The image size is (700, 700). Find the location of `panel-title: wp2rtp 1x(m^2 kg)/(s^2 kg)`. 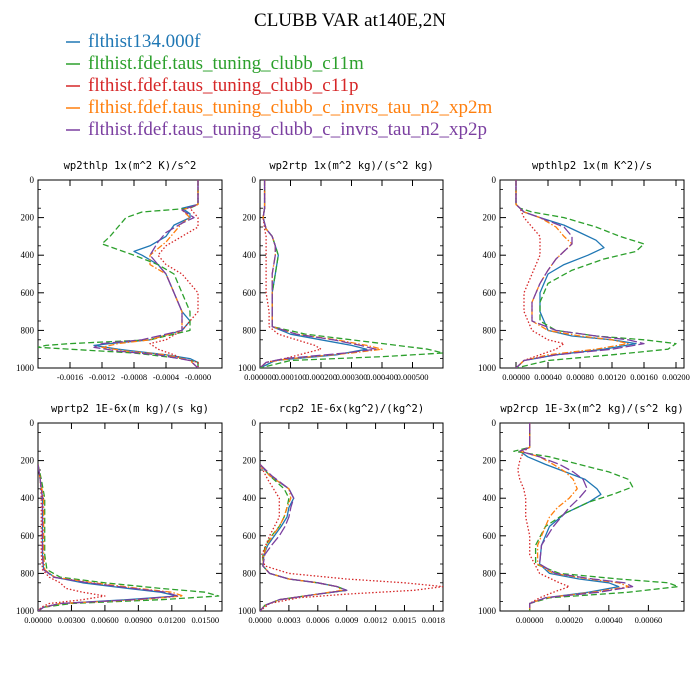

panel-title: wp2rtp 1x(m^2 kg)/(s^2 kg) is located at coordinates (351, 166).